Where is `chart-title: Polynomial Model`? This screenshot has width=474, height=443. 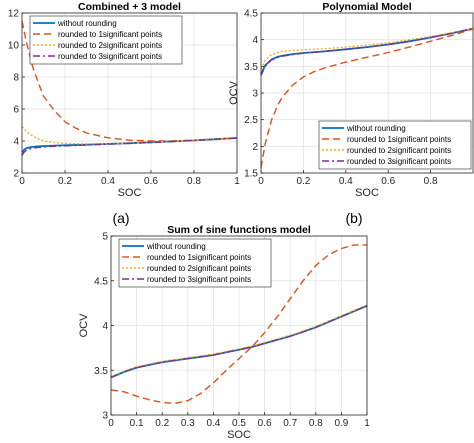
chart-title: Polynomial Model is located at coordinates (366, 7).